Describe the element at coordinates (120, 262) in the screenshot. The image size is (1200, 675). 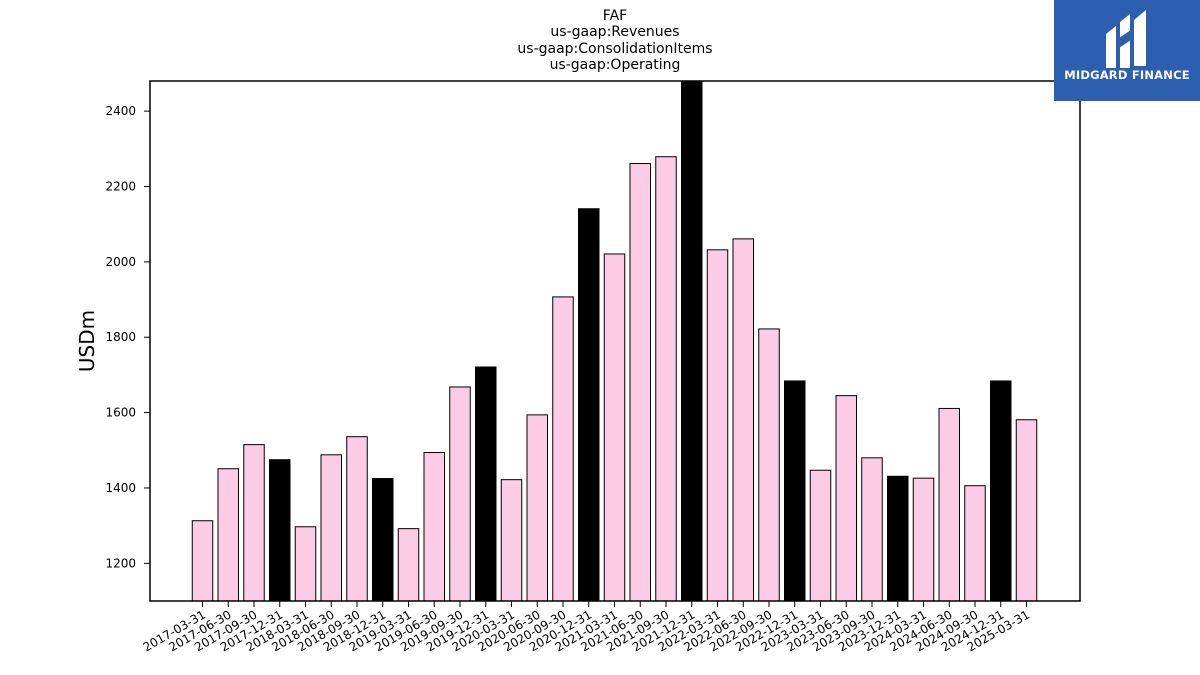
I see `y-tick-label: 2000` at that location.